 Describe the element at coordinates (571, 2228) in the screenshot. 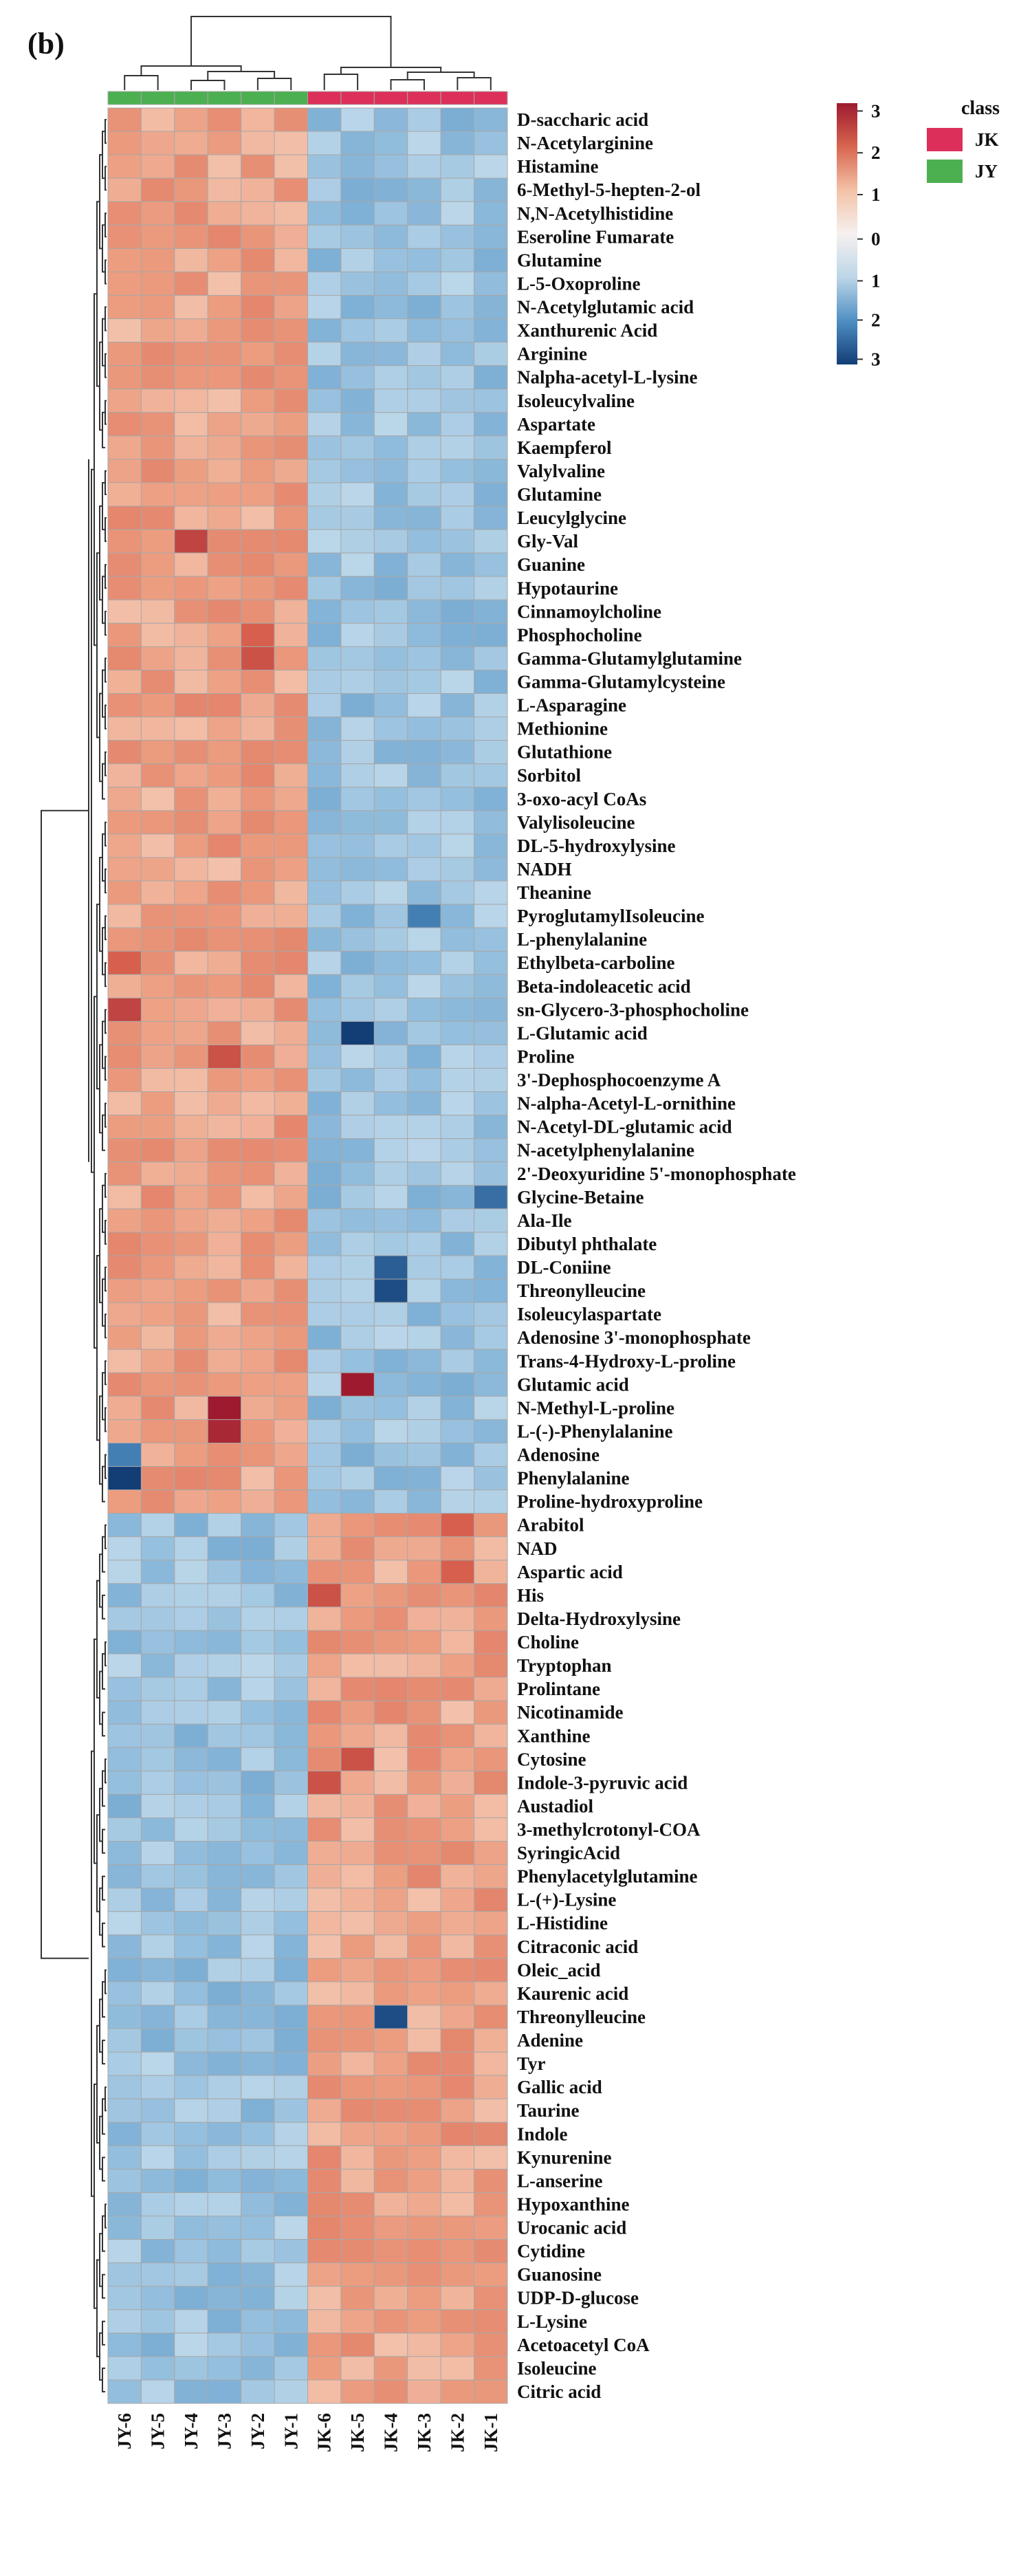

I see `row-label: Urocanic acid` at that location.